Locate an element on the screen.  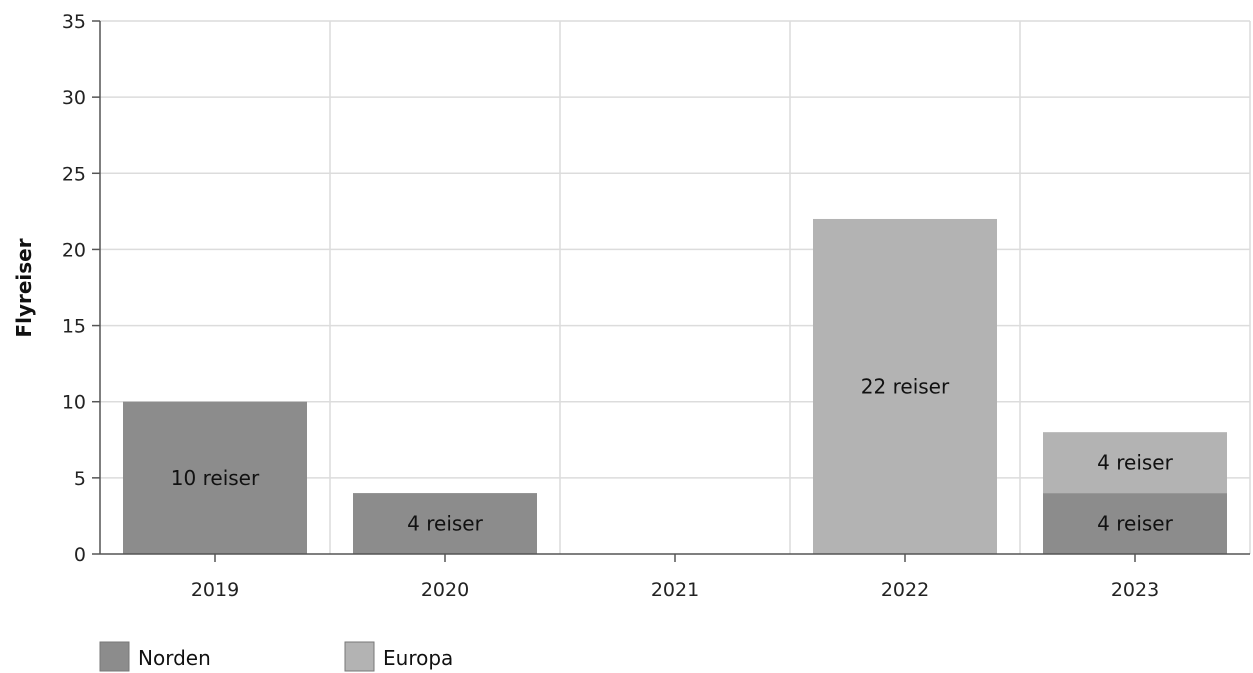
x-tick-label: 2020 is located at coordinates (445, 590).